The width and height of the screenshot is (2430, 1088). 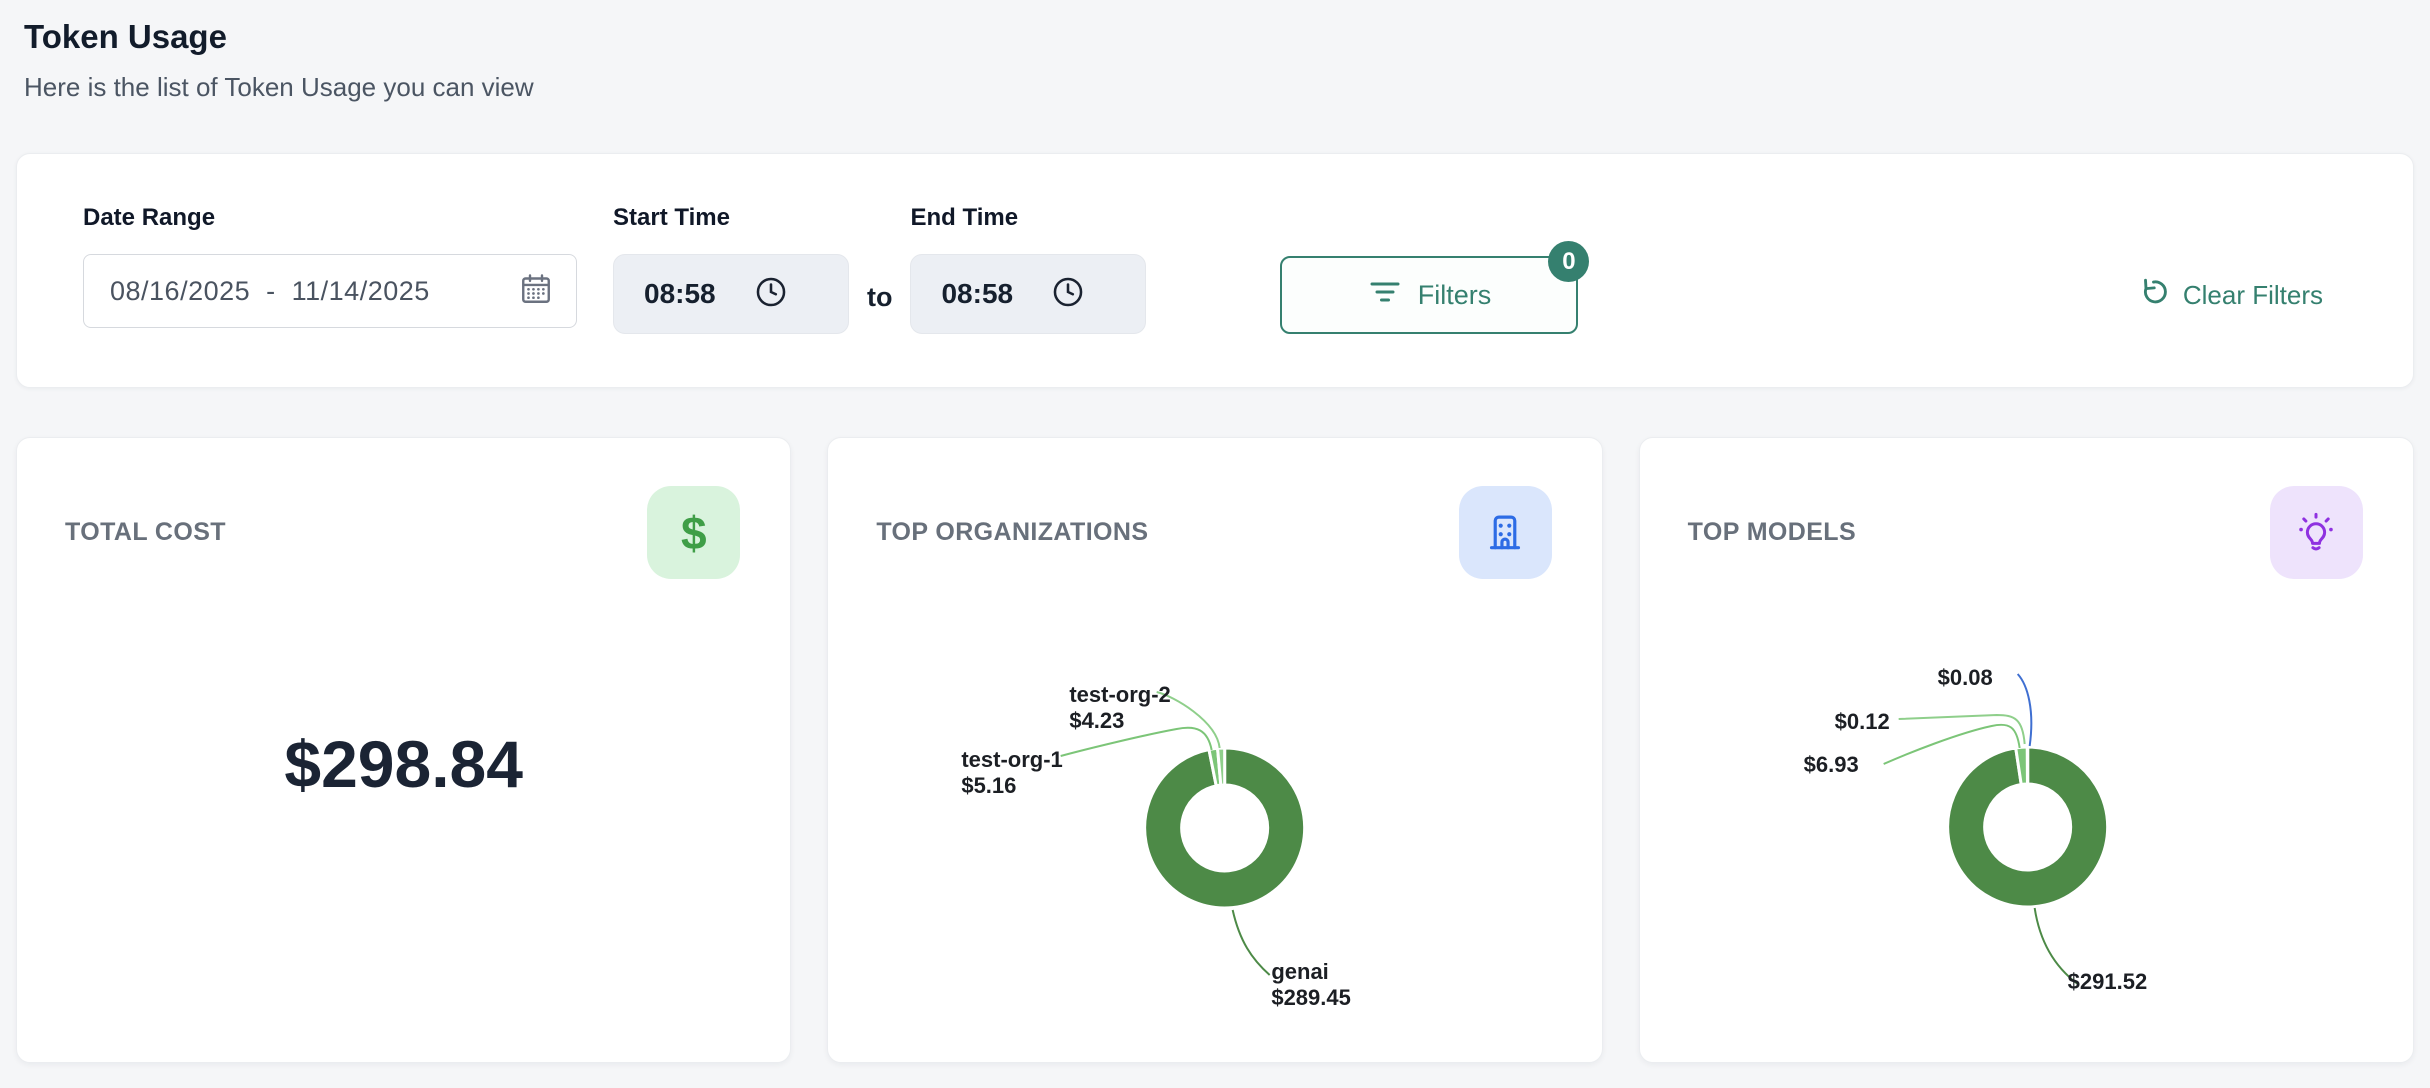 What do you see at coordinates (314, 291) in the screenshot?
I see `date-range-value` at bounding box center [314, 291].